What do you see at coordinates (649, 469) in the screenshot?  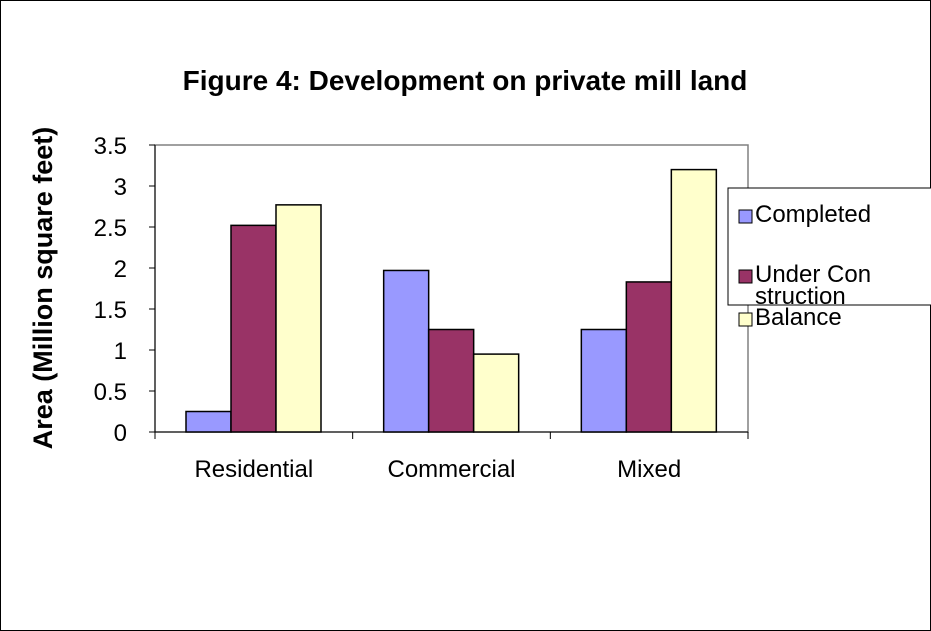 I see `x-tick-label: Mixed` at bounding box center [649, 469].